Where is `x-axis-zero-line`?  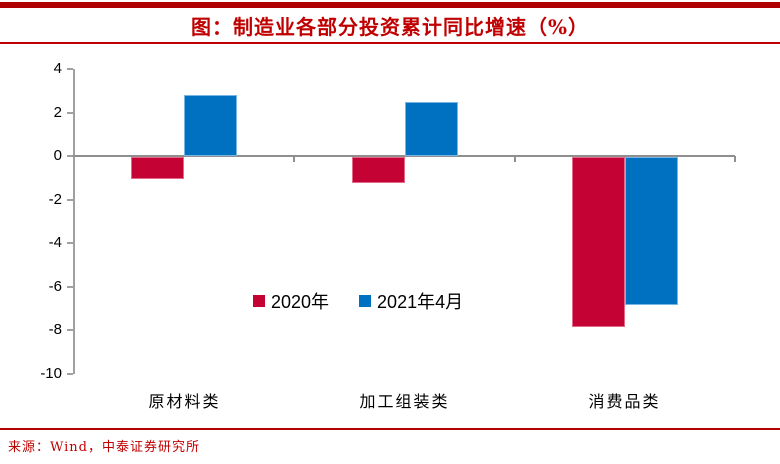 x-axis-zero-line is located at coordinates (404, 156).